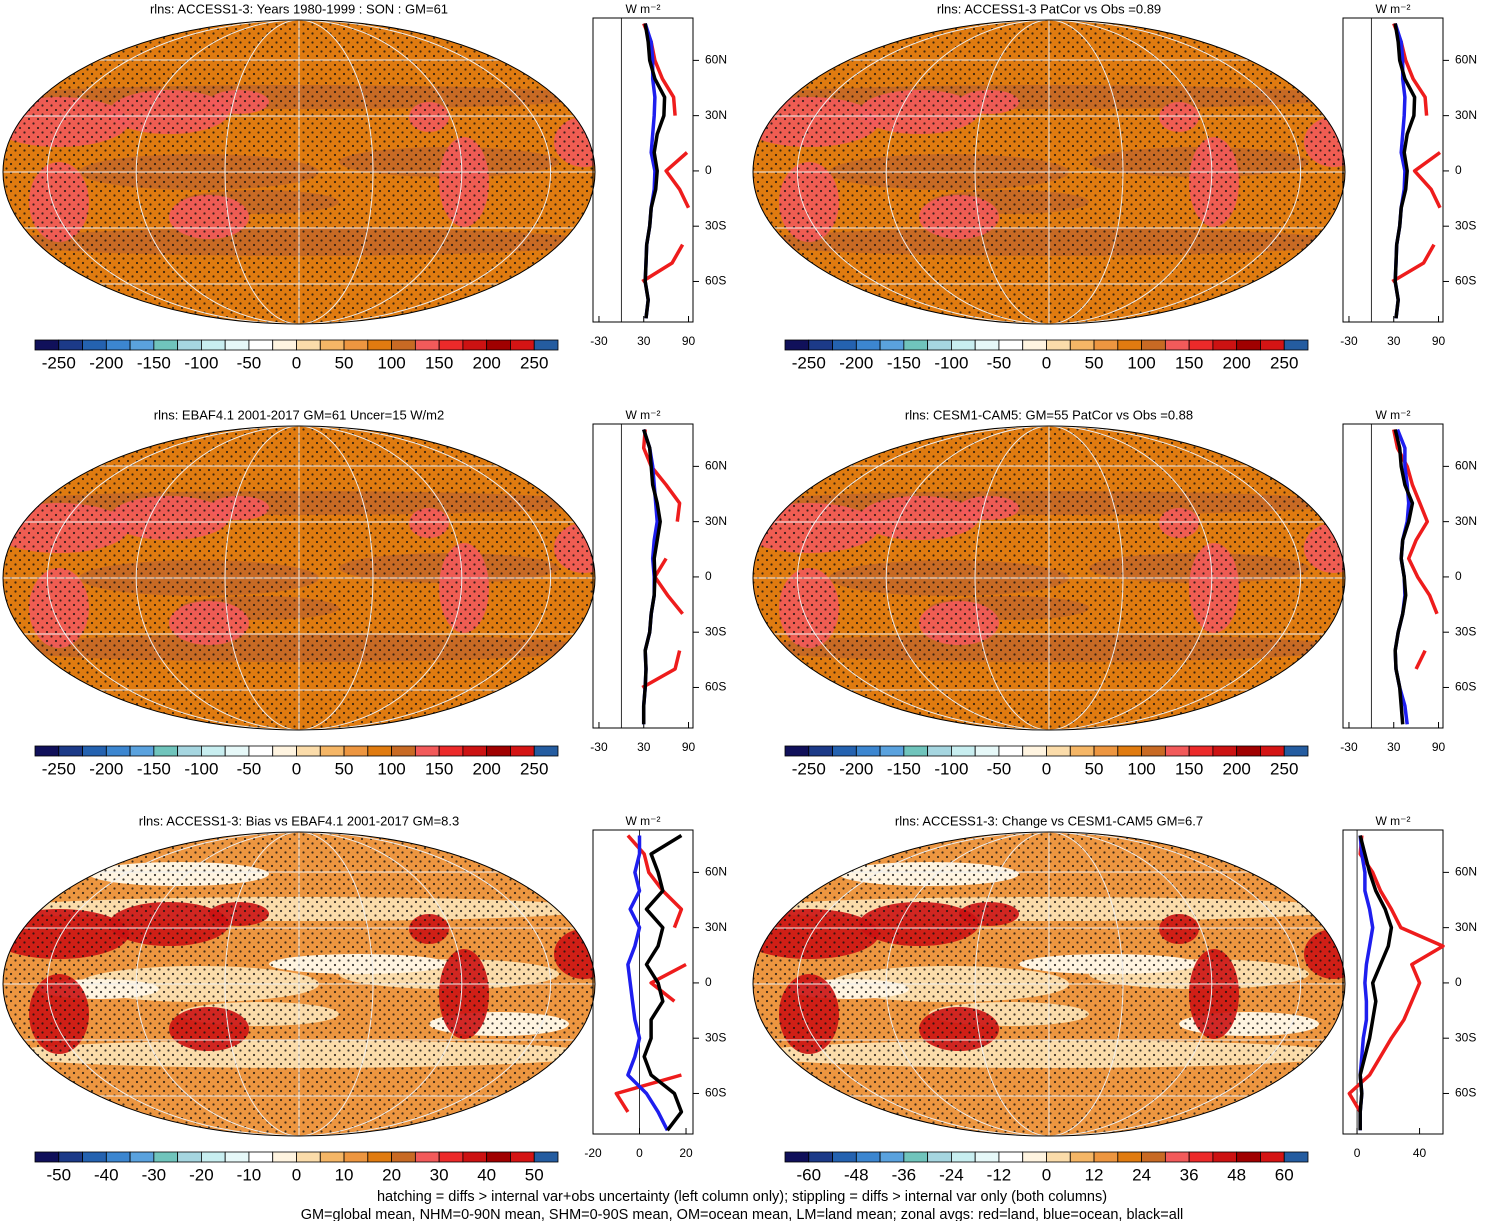  I want to click on colorbar-label: -150, so click(154, 362).